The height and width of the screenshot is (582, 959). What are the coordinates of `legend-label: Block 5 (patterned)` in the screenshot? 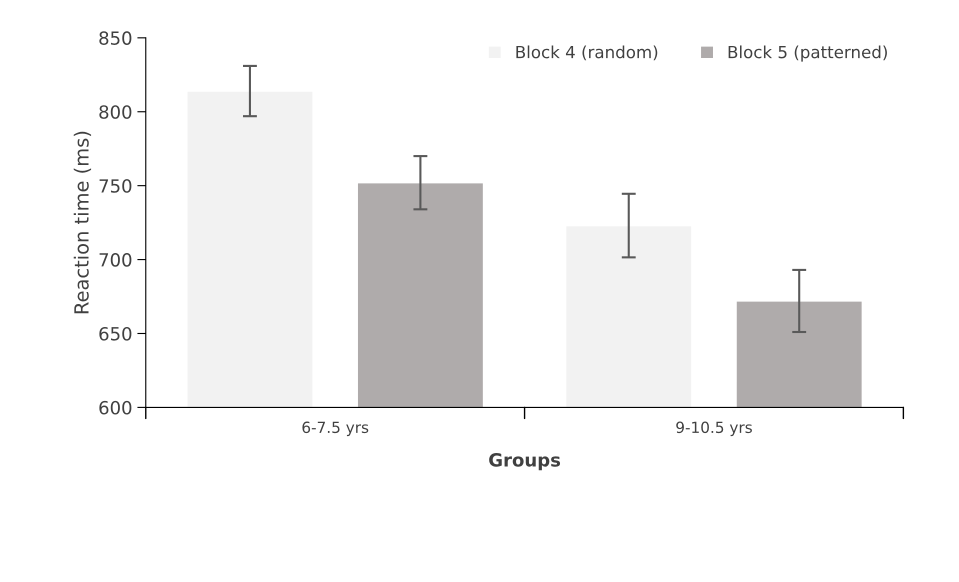 It's located at (807, 53).